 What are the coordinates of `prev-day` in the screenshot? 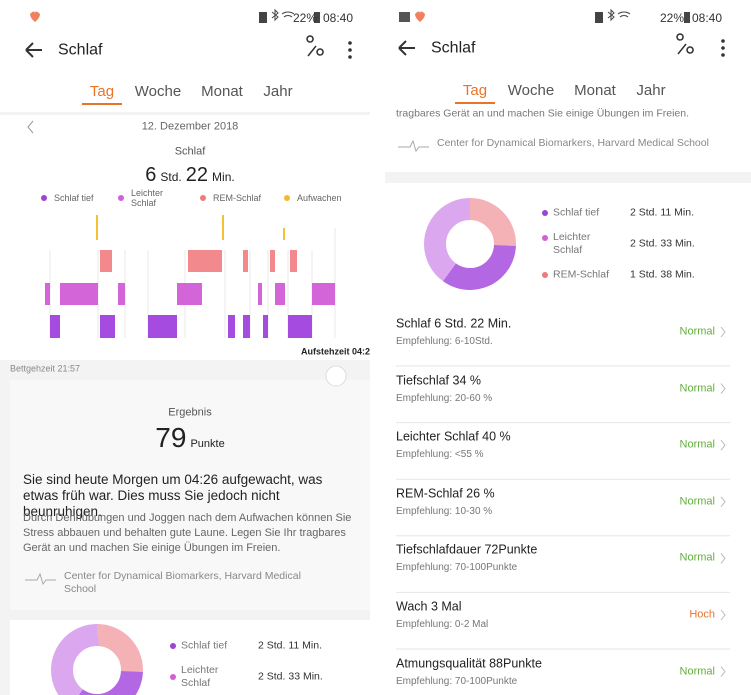 It's located at (30, 127).